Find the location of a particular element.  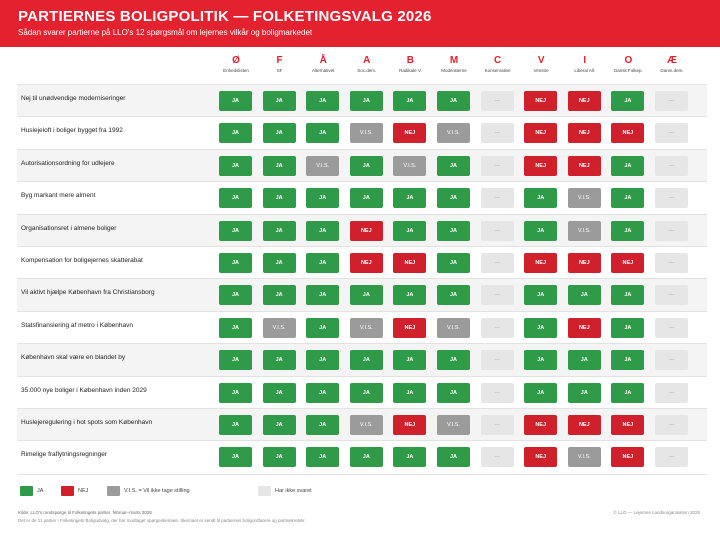

party-letter: F is located at coordinates (279, 60).